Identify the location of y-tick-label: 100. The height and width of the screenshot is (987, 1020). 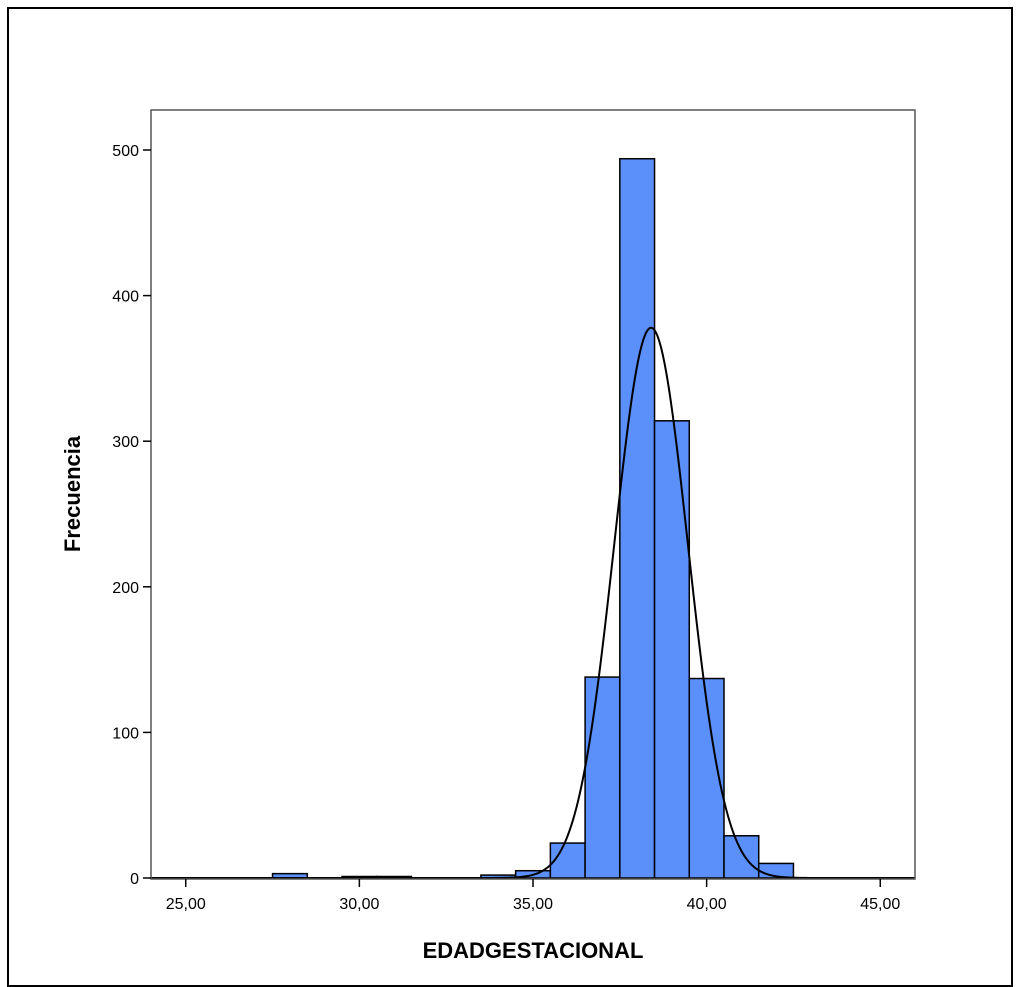
(125, 733).